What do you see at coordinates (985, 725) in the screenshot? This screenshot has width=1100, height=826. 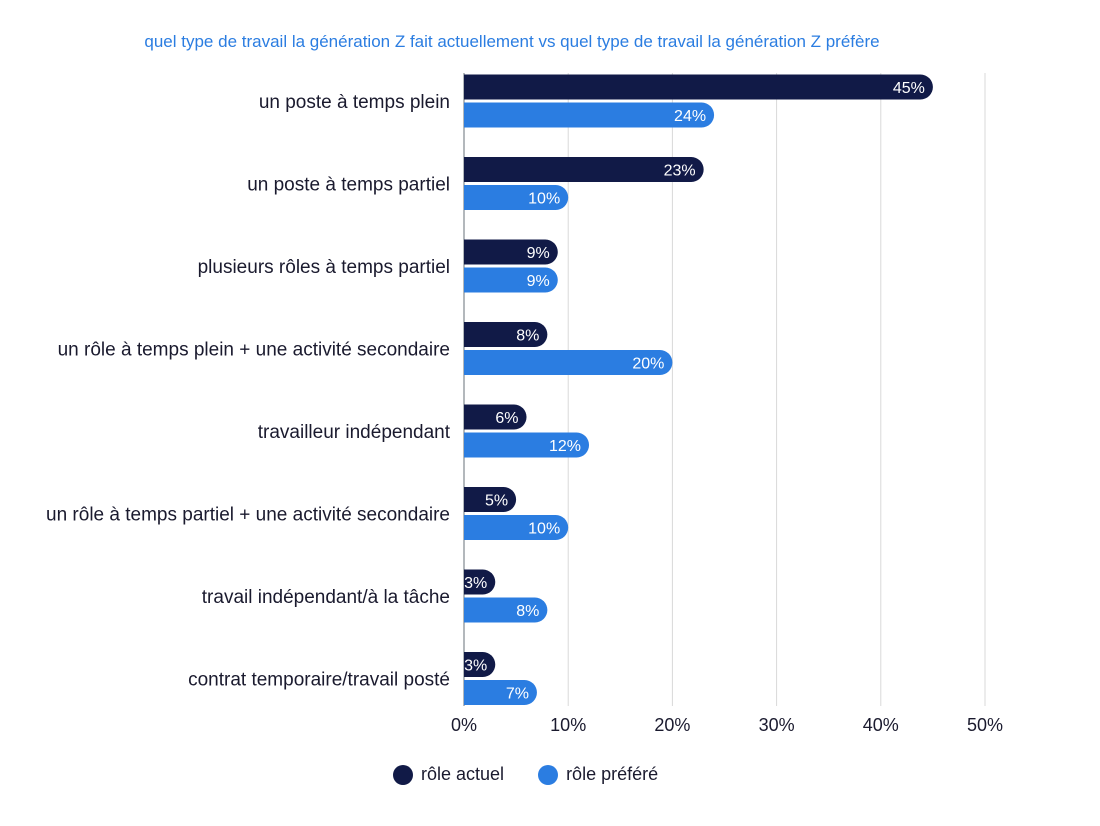 I see `x-tick-label: 50%` at bounding box center [985, 725].